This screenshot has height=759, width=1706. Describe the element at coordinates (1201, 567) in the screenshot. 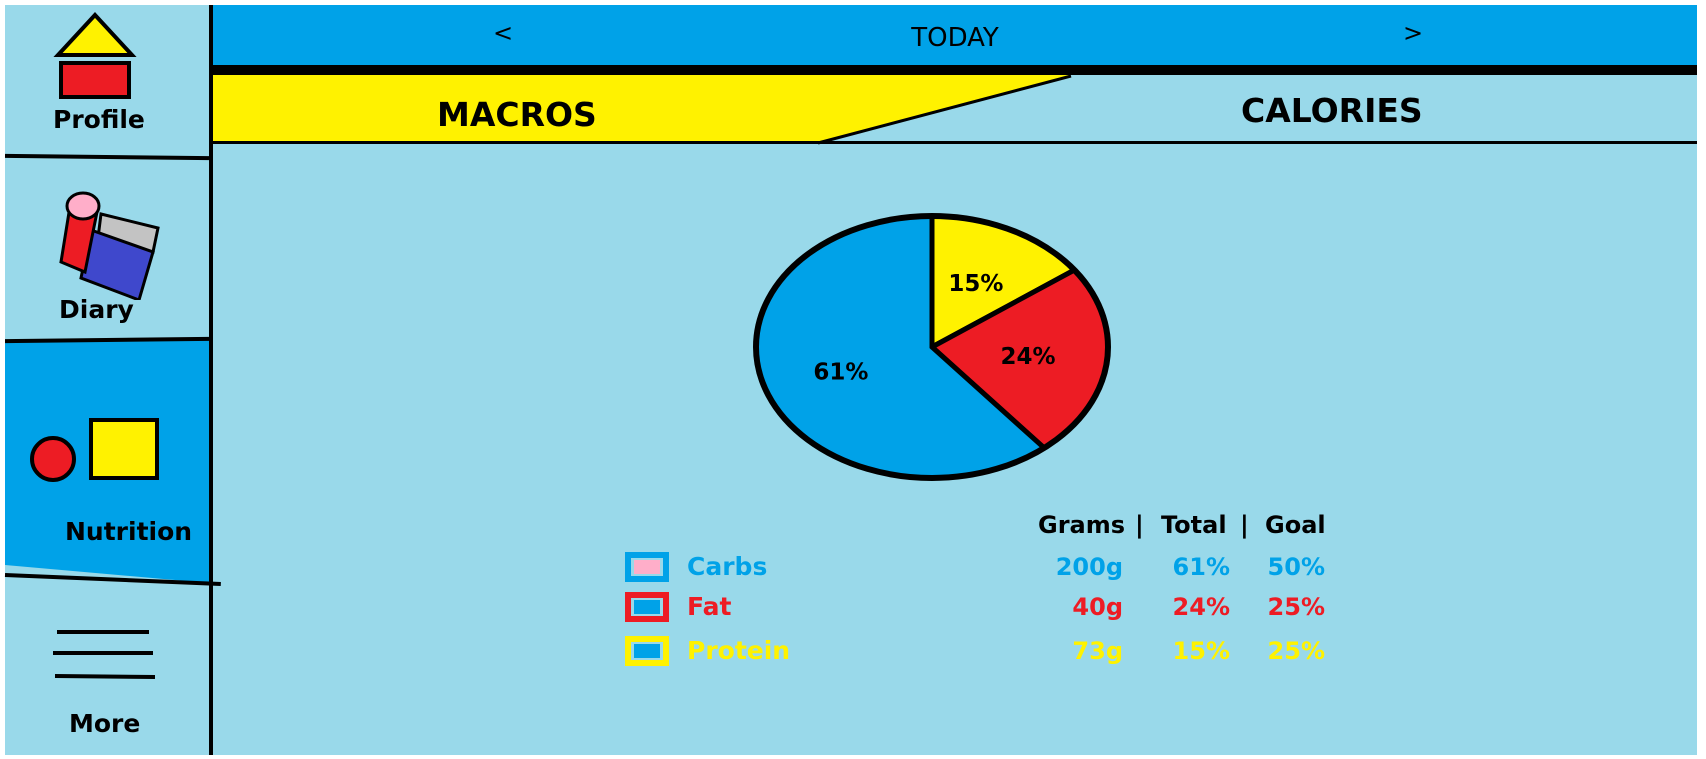

I see `total-cell: 61%` at that location.